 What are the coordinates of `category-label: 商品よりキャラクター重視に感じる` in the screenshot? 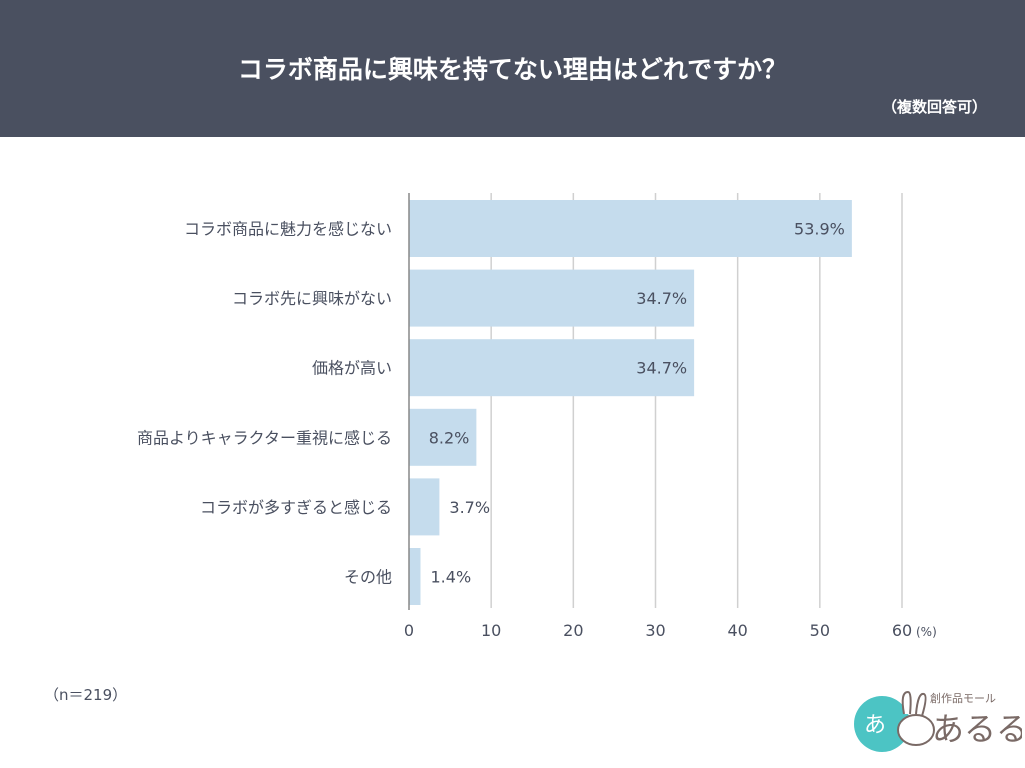 It's located at (264, 437).